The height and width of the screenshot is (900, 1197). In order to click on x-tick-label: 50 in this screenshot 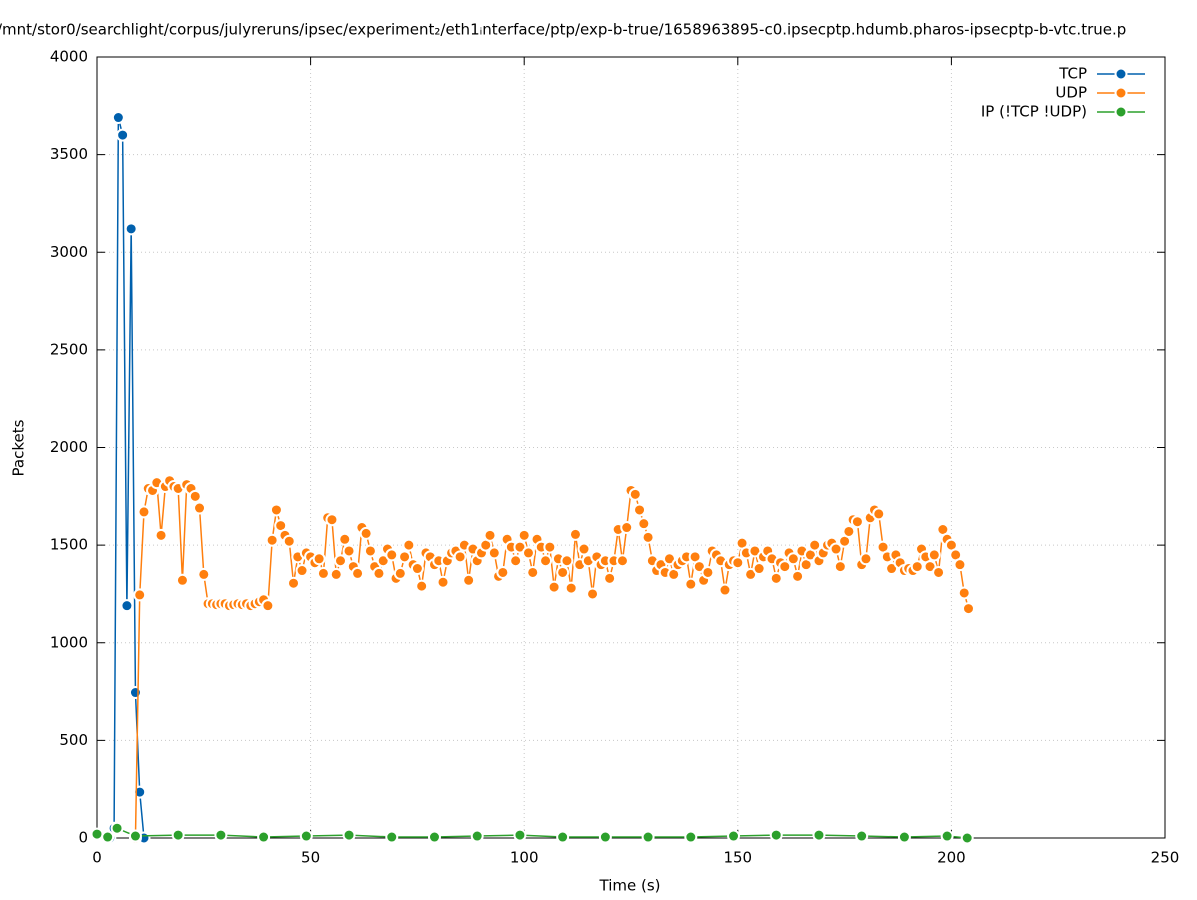, I will do `click(310, 858)`.